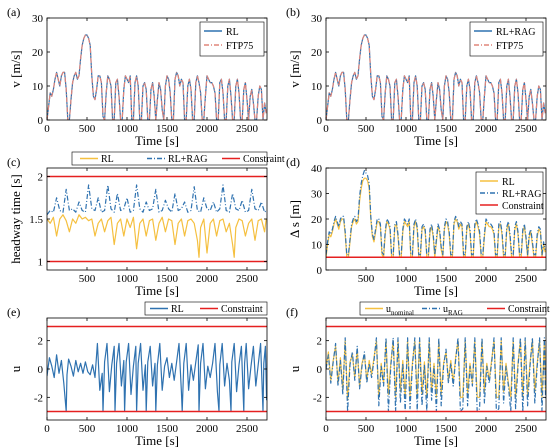 This screenshot has width=558, height=447. Describe the element at coordinates (293, 162) in the screenshot. I see `panel-label: (d)` at that location.